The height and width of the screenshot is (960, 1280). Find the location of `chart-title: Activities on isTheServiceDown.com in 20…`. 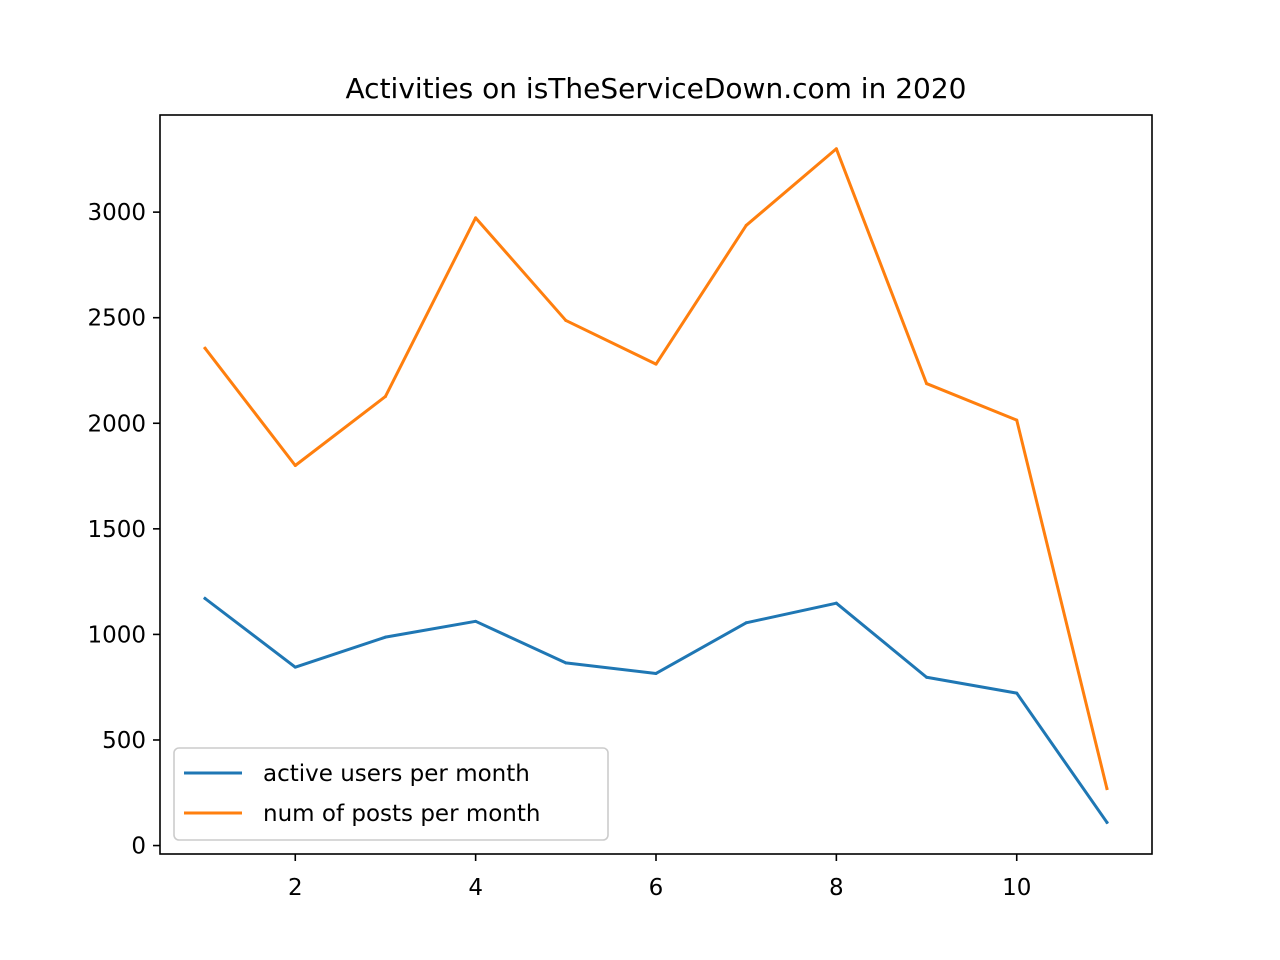

chart-title: Activities on isTheServiceDown.com in 20… is located at coordinates (656, 88).